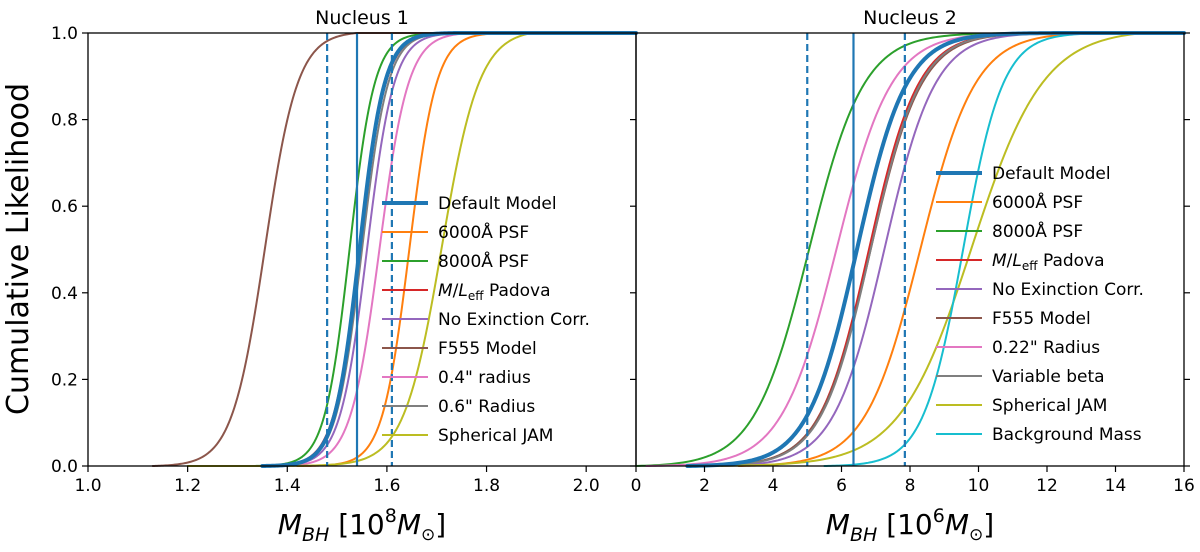 The width and height of the screenshot is (1200, 552). I want to click on legend-label-nucleus-2-default-model: Default Model, so click(1051, 174).